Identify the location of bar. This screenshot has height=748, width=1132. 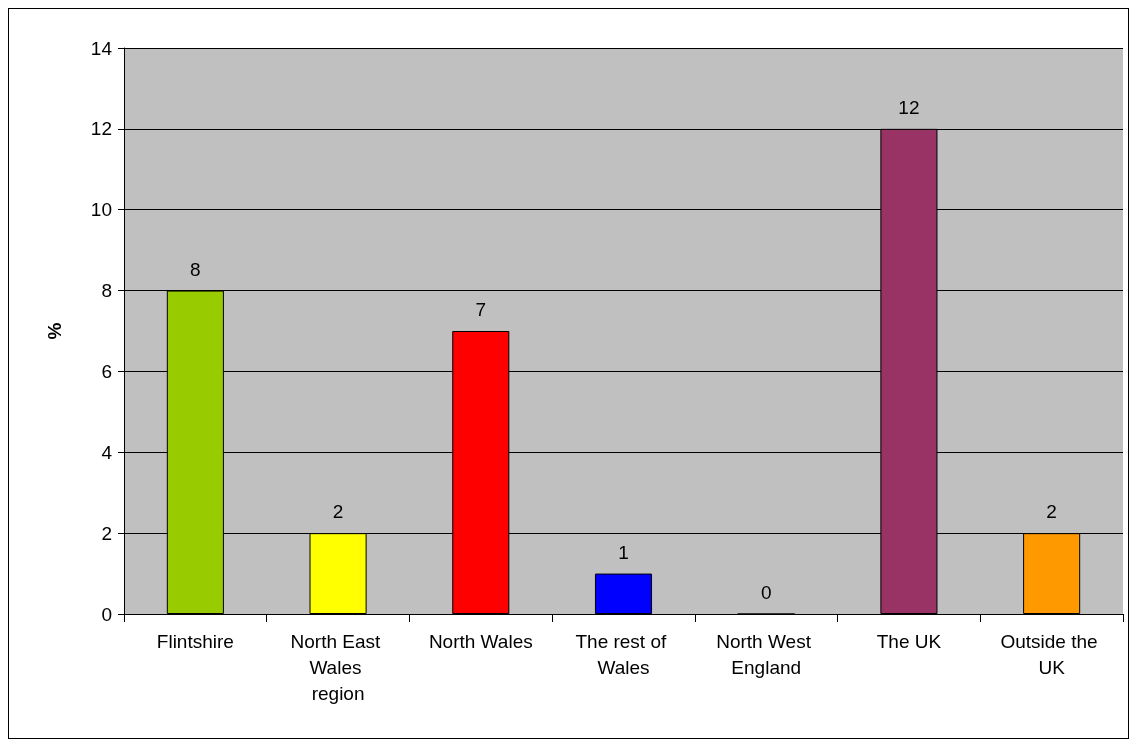
(623, 593).